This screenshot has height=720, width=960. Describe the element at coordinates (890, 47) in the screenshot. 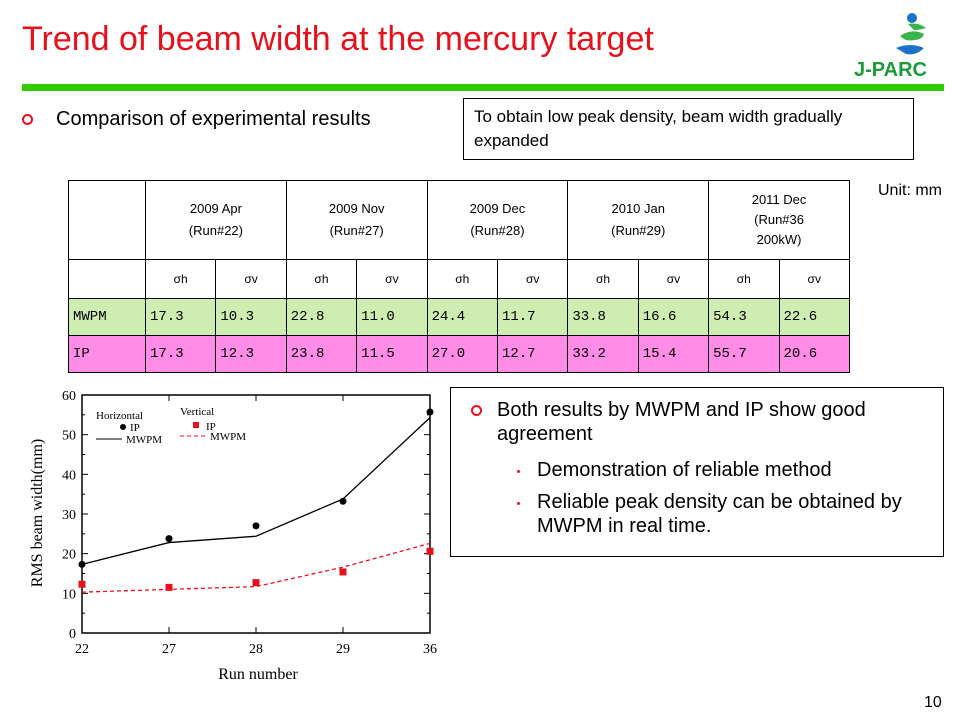

I see `jparc-logo-icon: J-PARC` at that location.